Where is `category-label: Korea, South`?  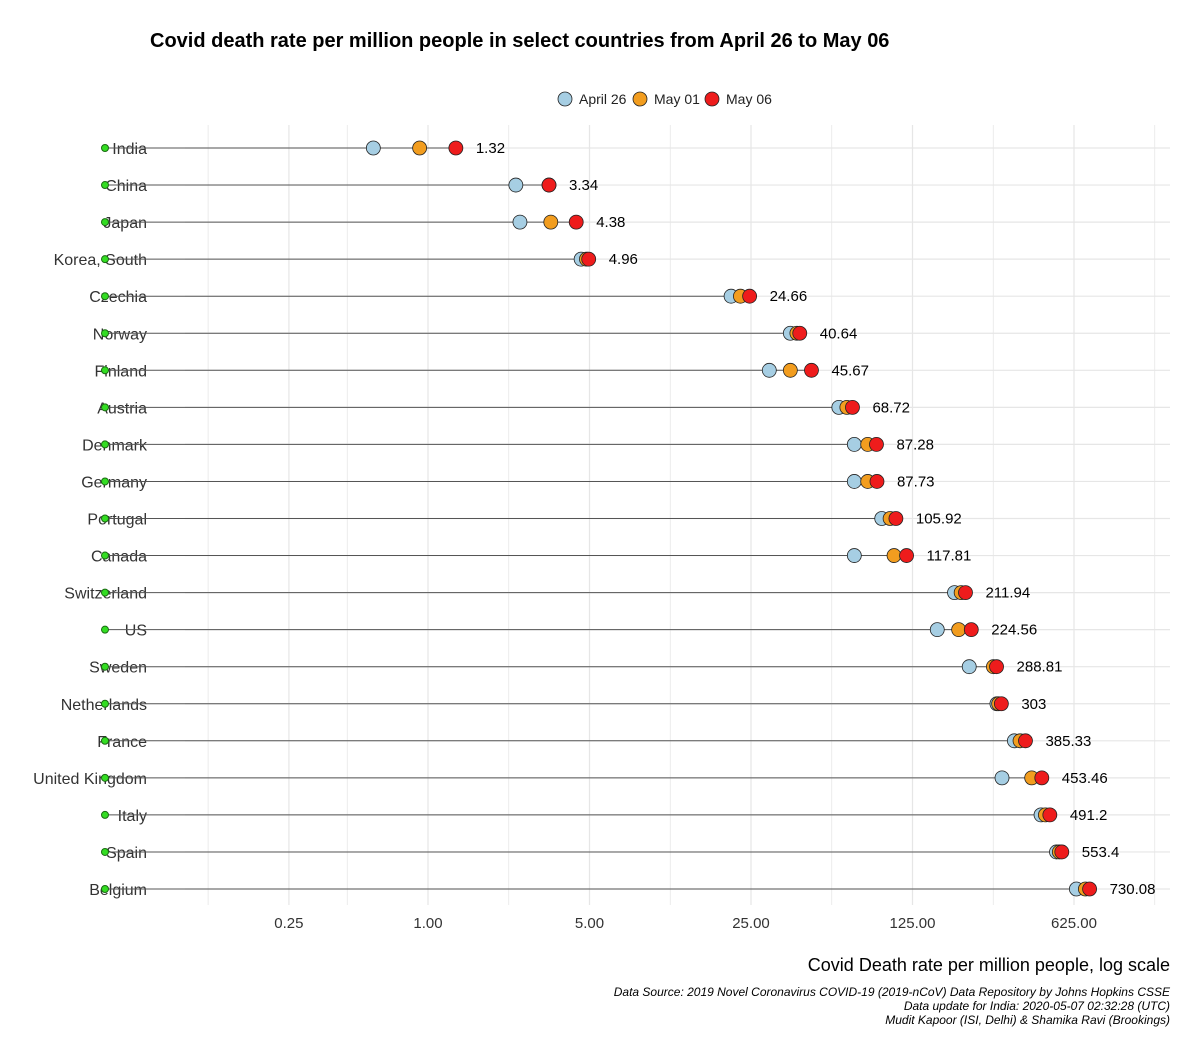 category-label: Korea, South is located at coordinates (100, 260).